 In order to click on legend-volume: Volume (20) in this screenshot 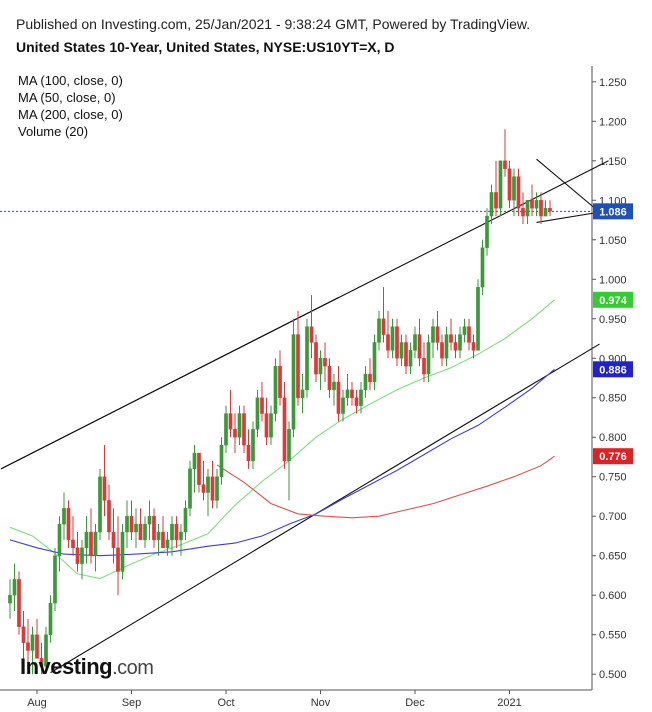, I will do `click(53, 131)`.